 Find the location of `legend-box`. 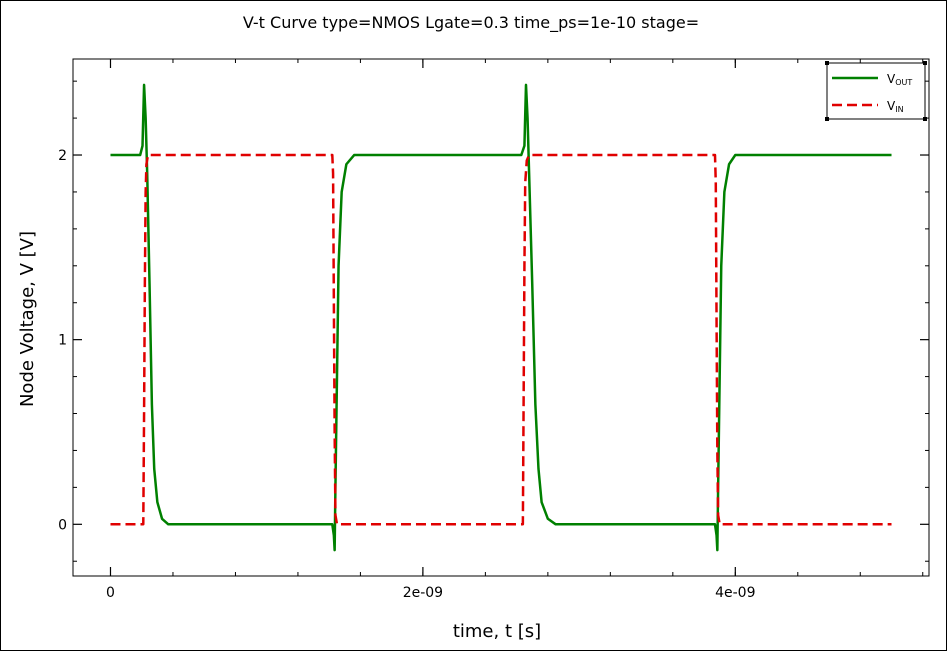

legend-box is located at coordinates (876, 91).